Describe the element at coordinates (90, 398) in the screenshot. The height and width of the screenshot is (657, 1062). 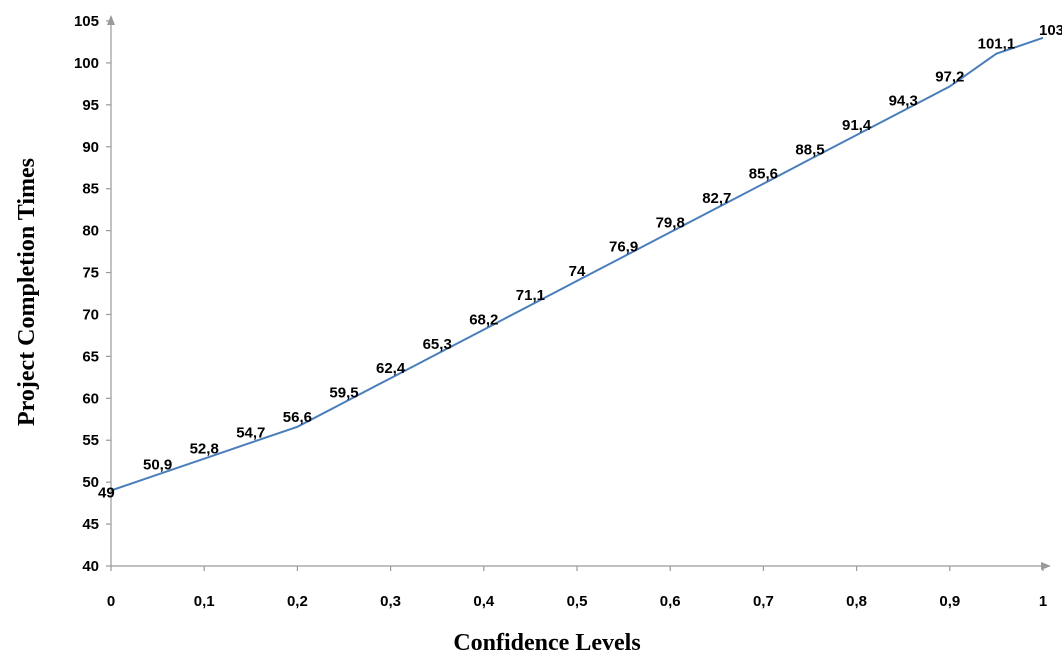
I see `y-tick-label: 60` at that location.